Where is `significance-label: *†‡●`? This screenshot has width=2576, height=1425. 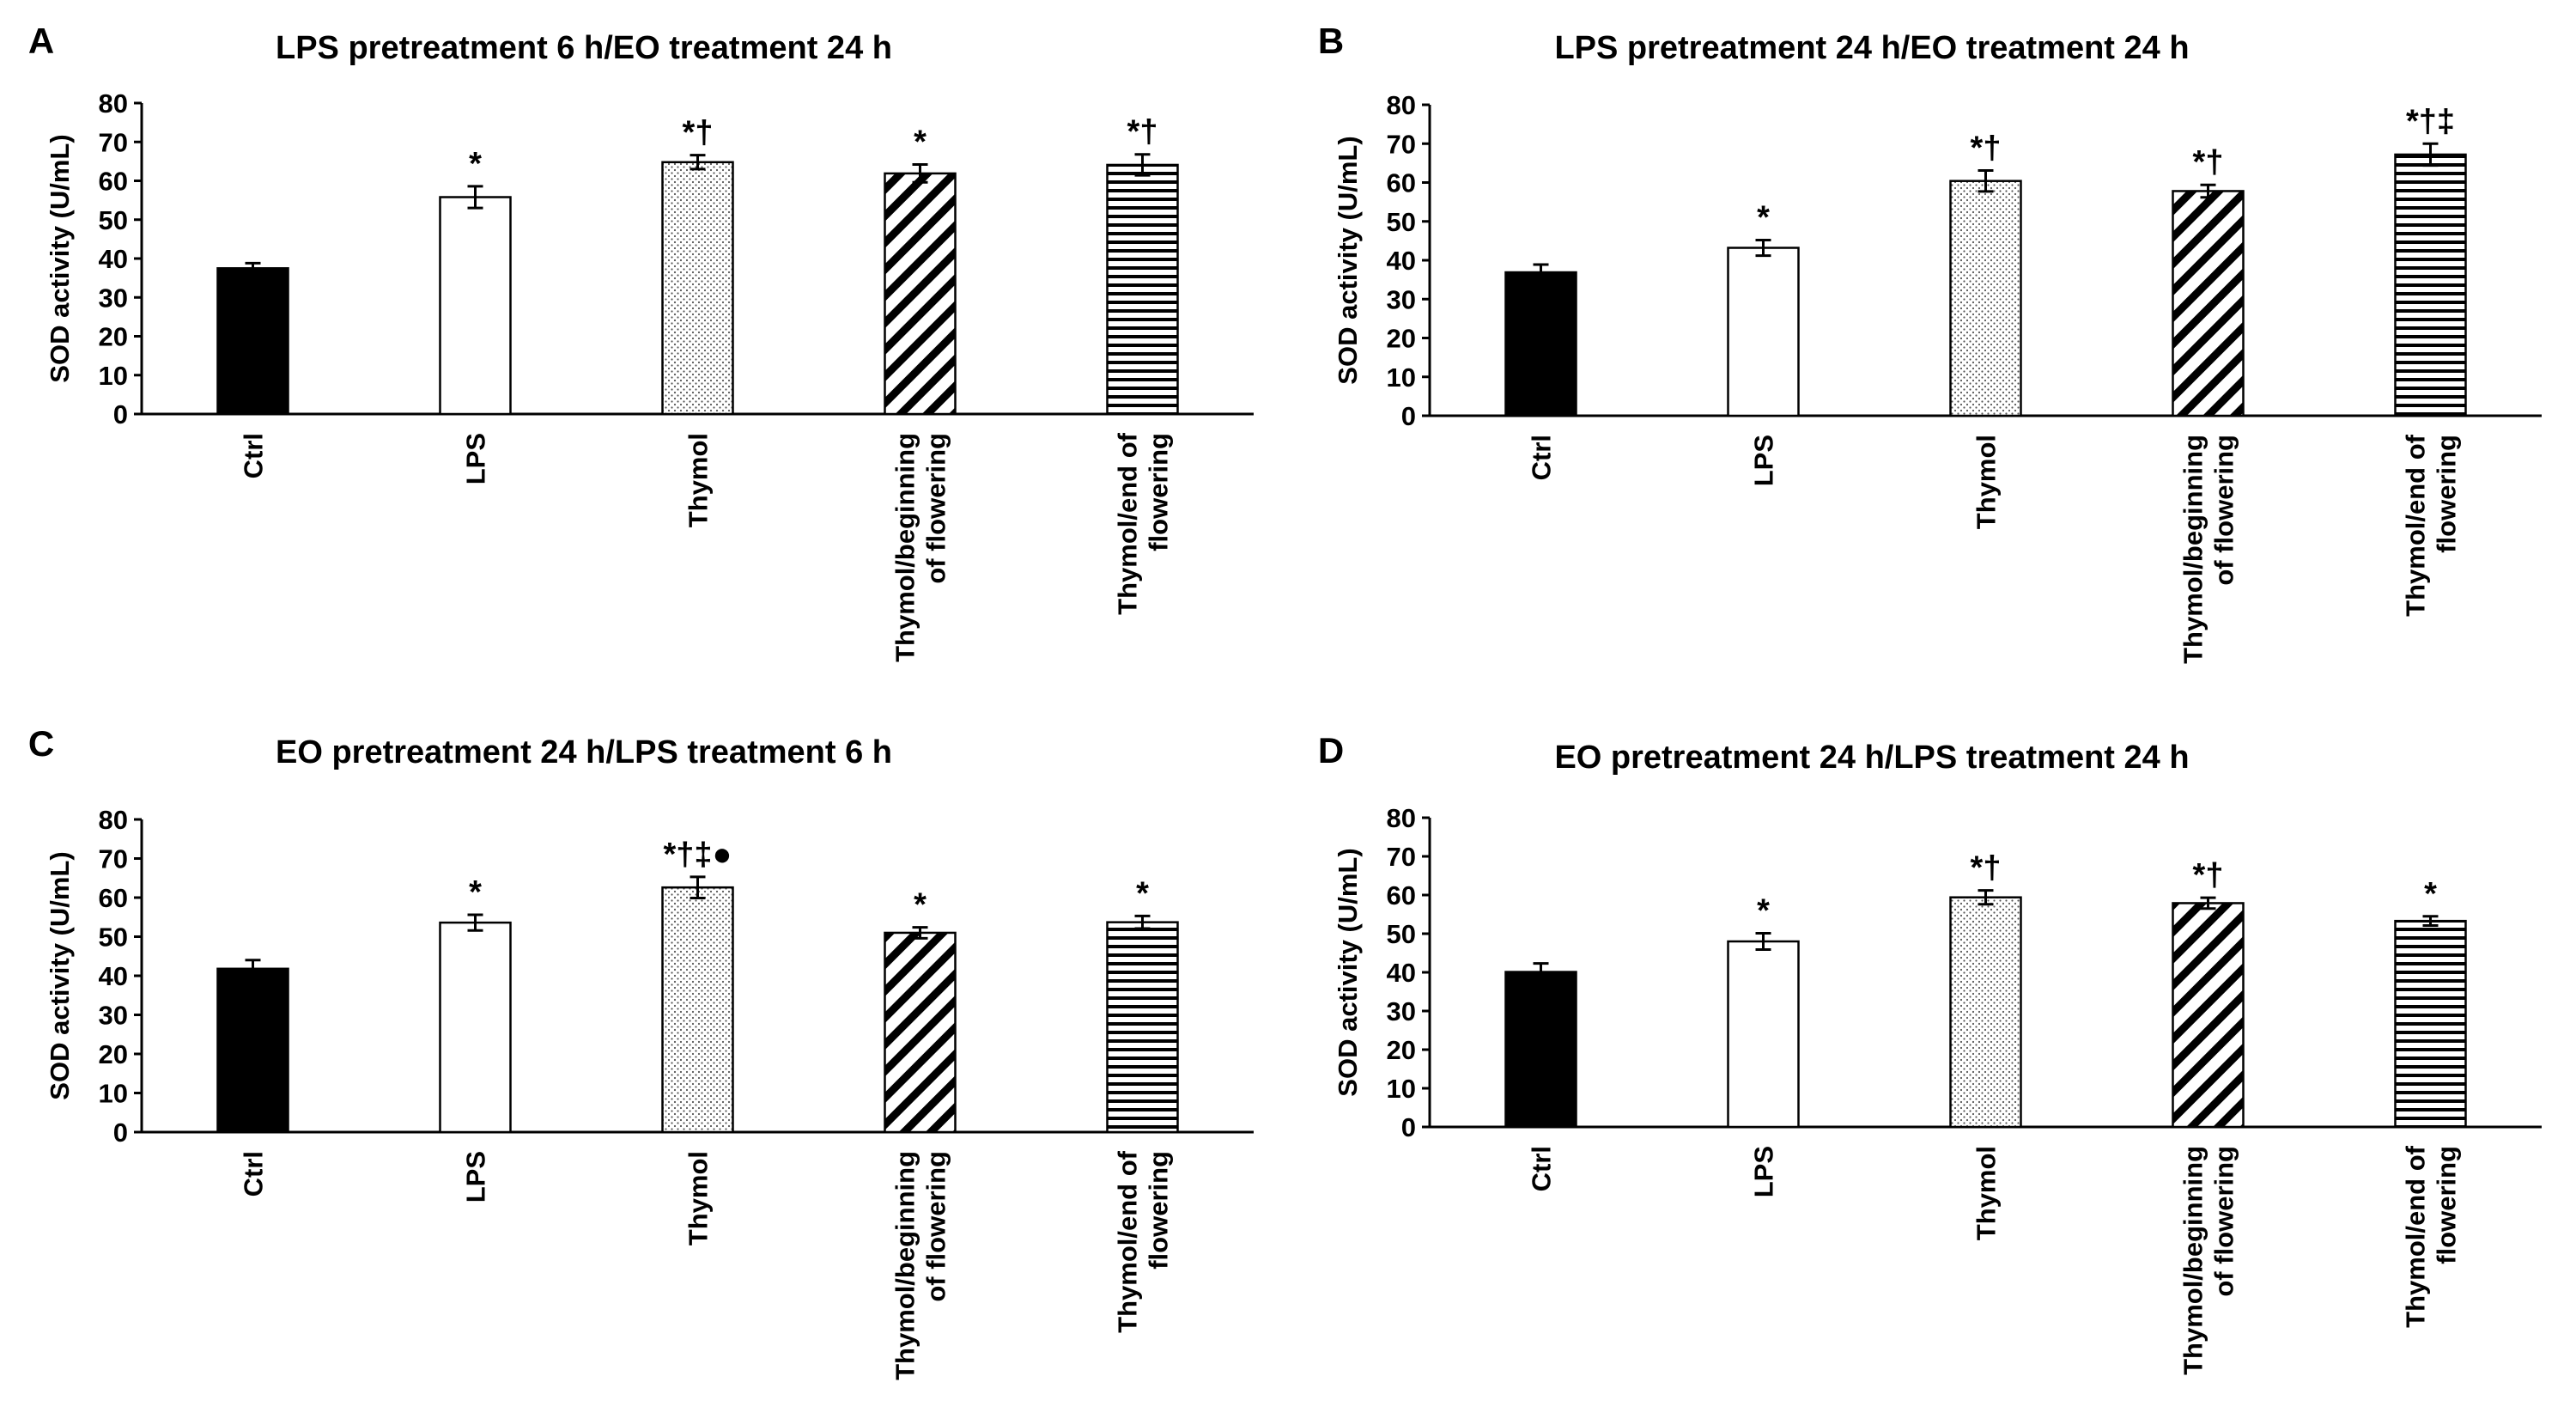 significance-label: *†‡● is located at coordinates (697, 855).